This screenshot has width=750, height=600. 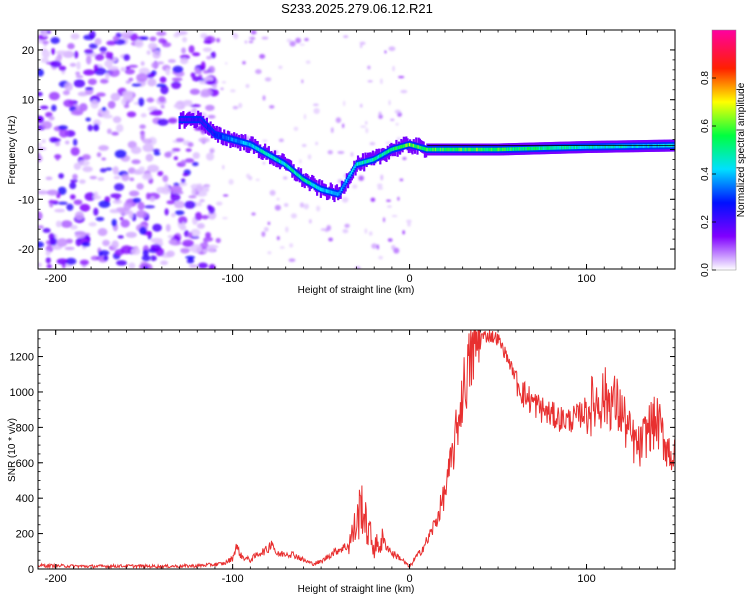 I want to click on y-tick-label: 1000, so click(x=22, y=393).